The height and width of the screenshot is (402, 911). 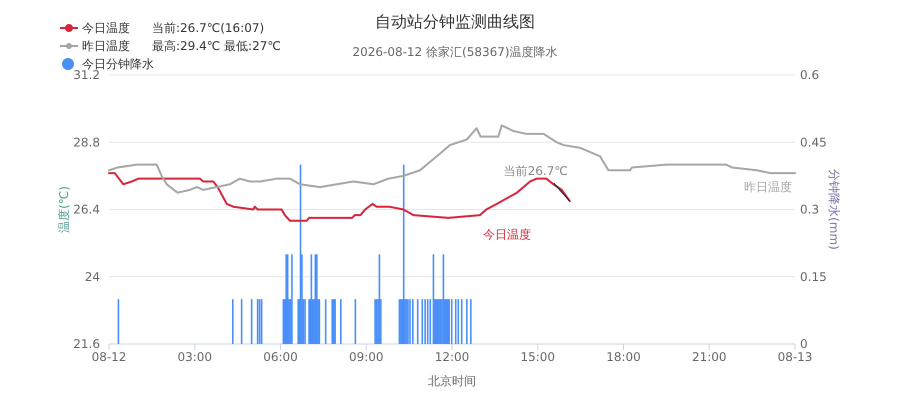 What do you see at coordinates (813, 142) in the screenshot?
I see `y2-tick-label: 0.45` at bounding box center [813, 142].